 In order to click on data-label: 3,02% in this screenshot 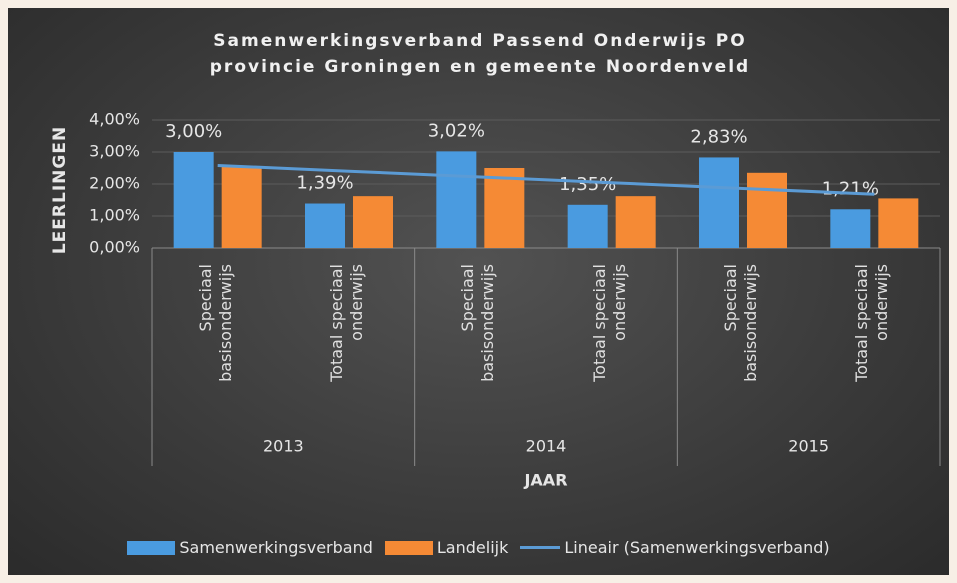, I will do `click(456, 130)`.